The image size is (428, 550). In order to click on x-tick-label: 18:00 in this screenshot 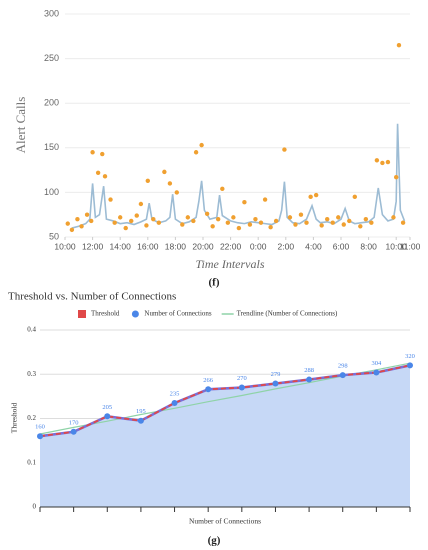, I will do `click(176, 246)`.